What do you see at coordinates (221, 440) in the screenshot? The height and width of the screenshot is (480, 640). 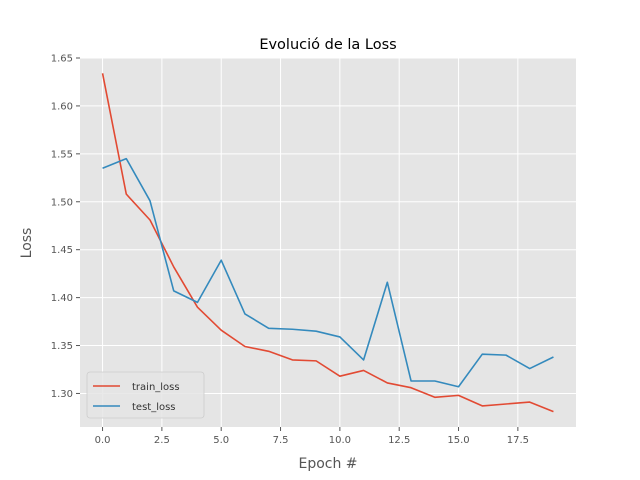 I see `x-tick-label: 5.0` at bounding box center [221, 440].